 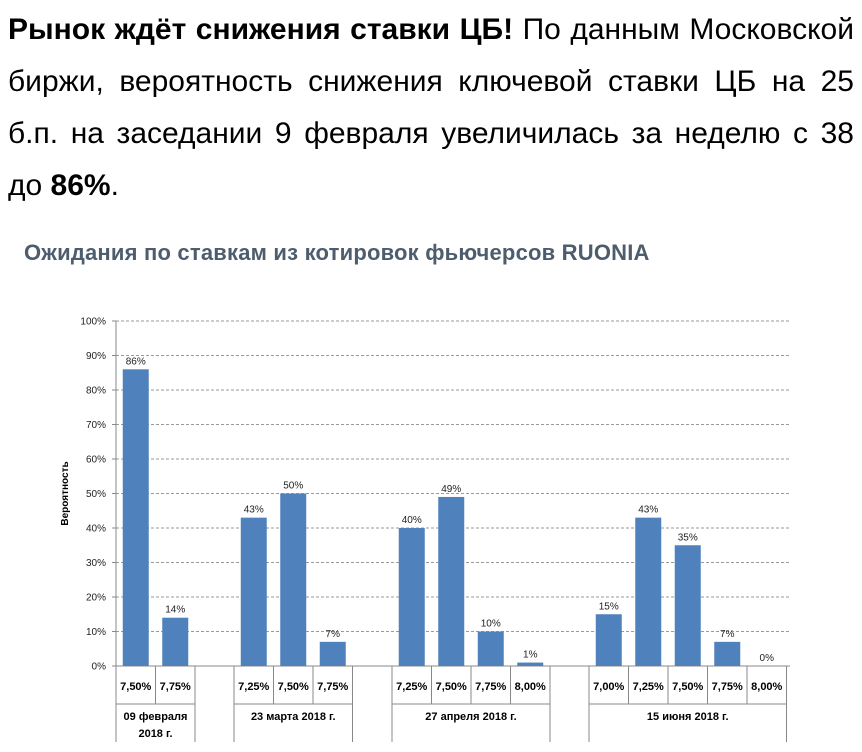 What do you see at coordinates (114, 185) in the screenshot?
I see `intro-text-end: .` at bounding box center [114, 185].